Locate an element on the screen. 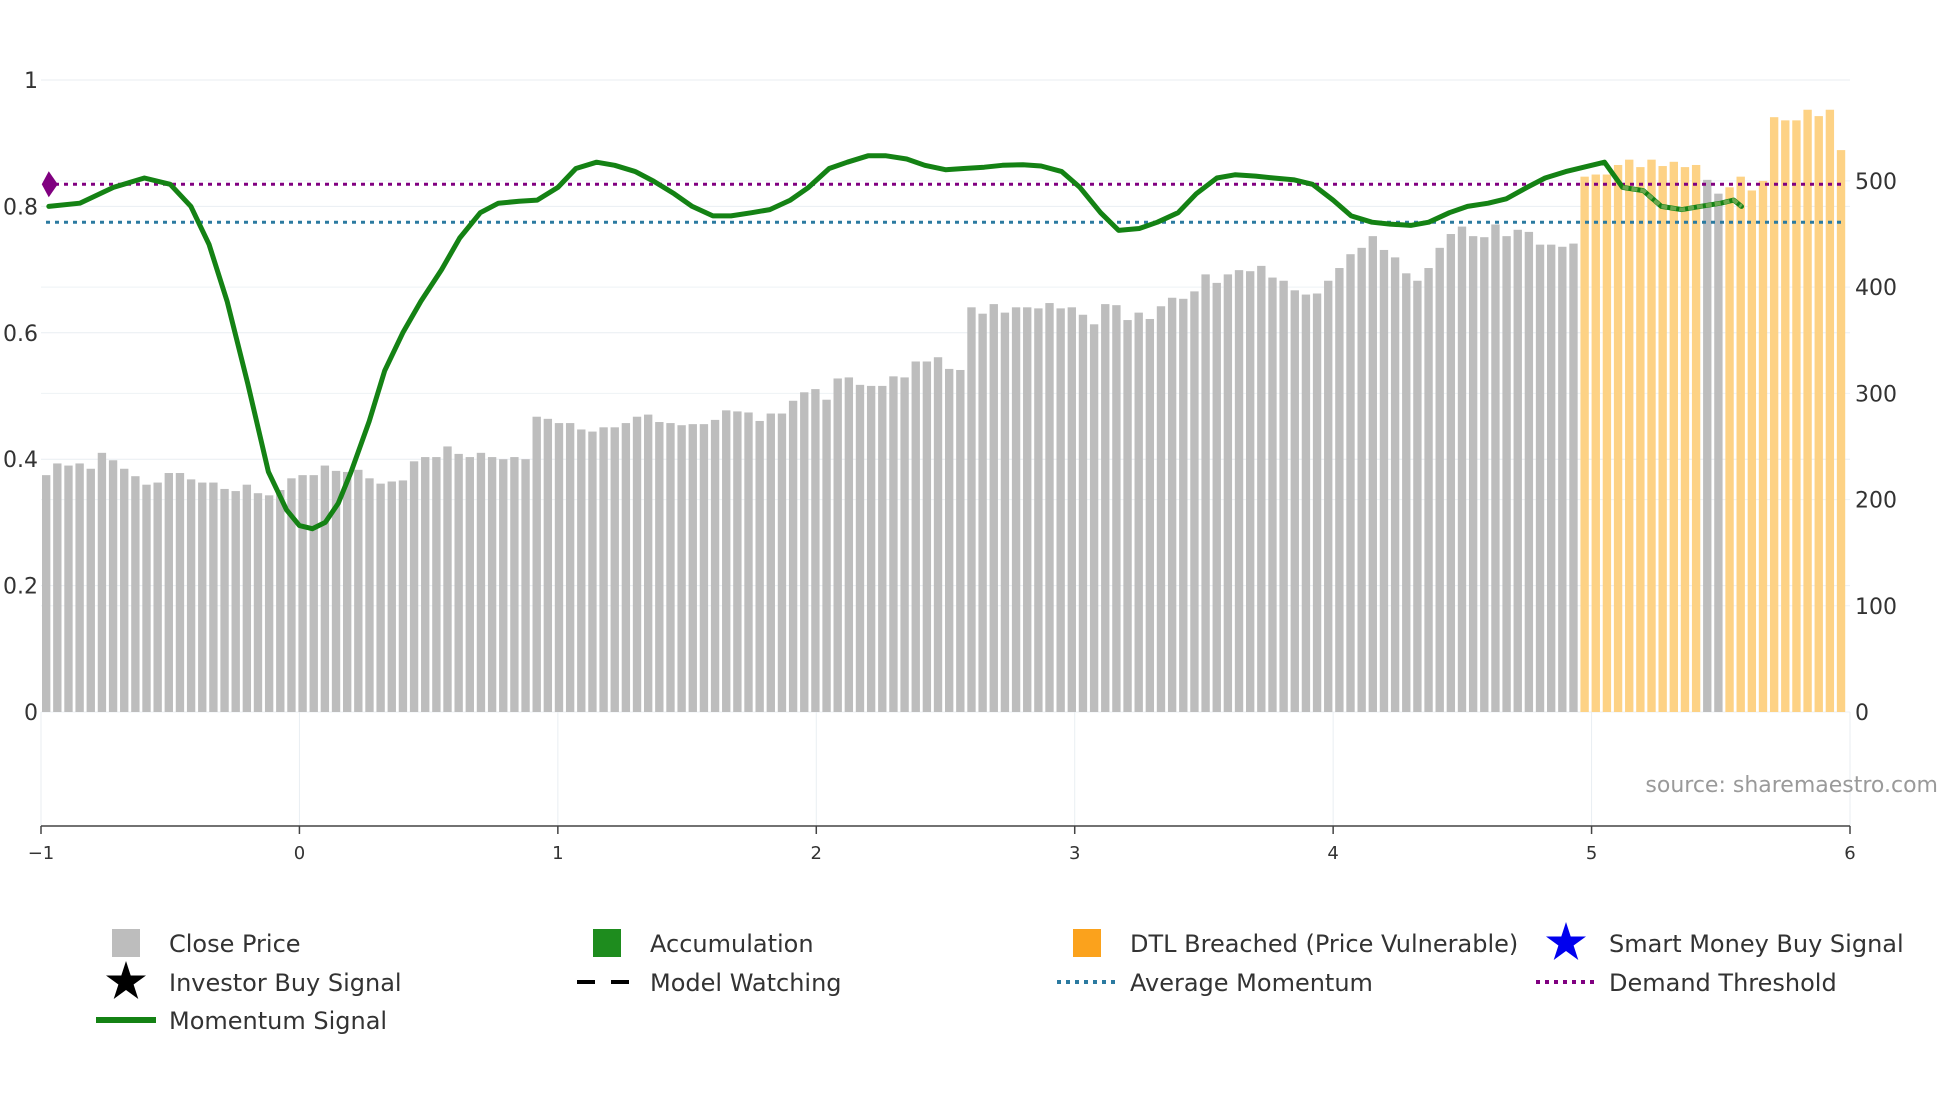 The width and height of the screenshot is (1960, 1102). legend-label: Smart Money Buy Signal is located at coordinates (1756, 944).